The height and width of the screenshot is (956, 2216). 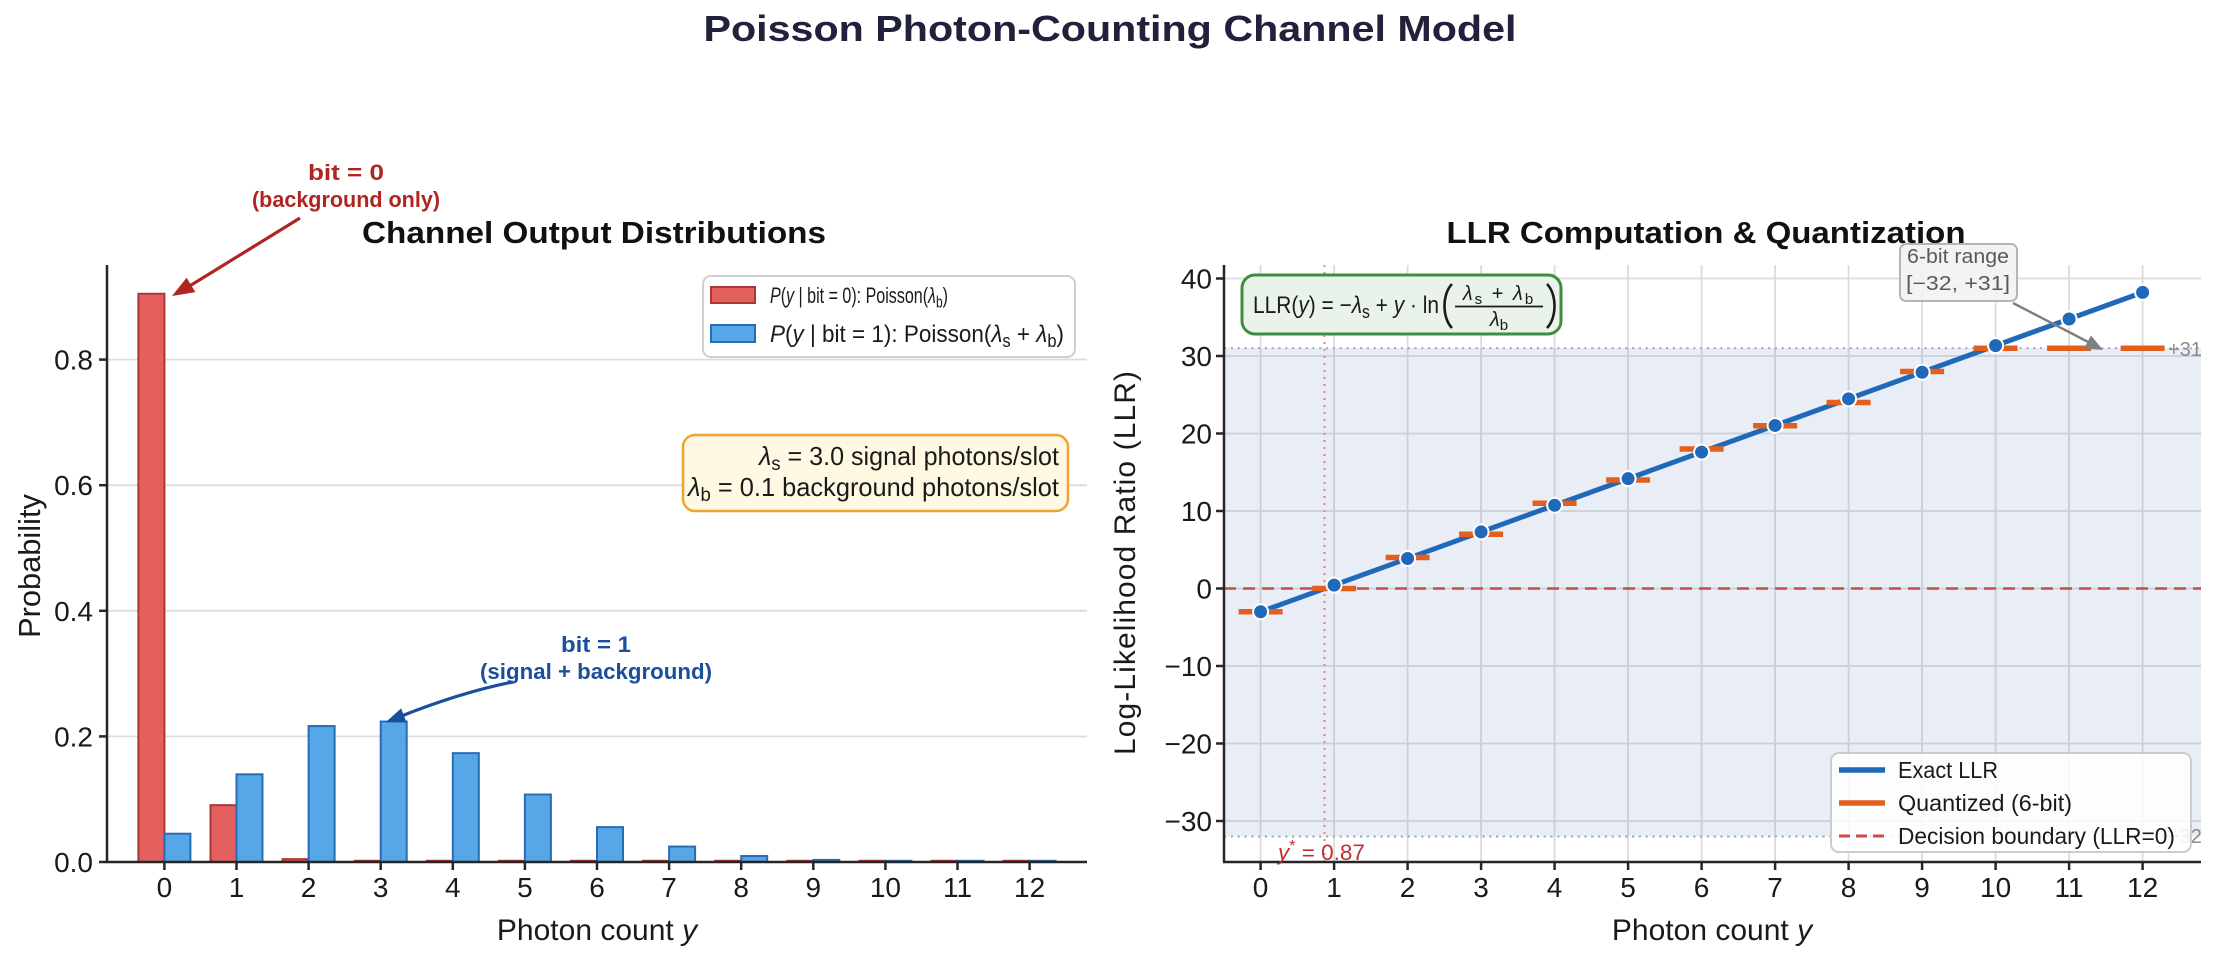 What do you see at coordinates (1498, 295) in the screenshot?
I see `svg-text: λs + λb` at bounding box center [1498, 295].